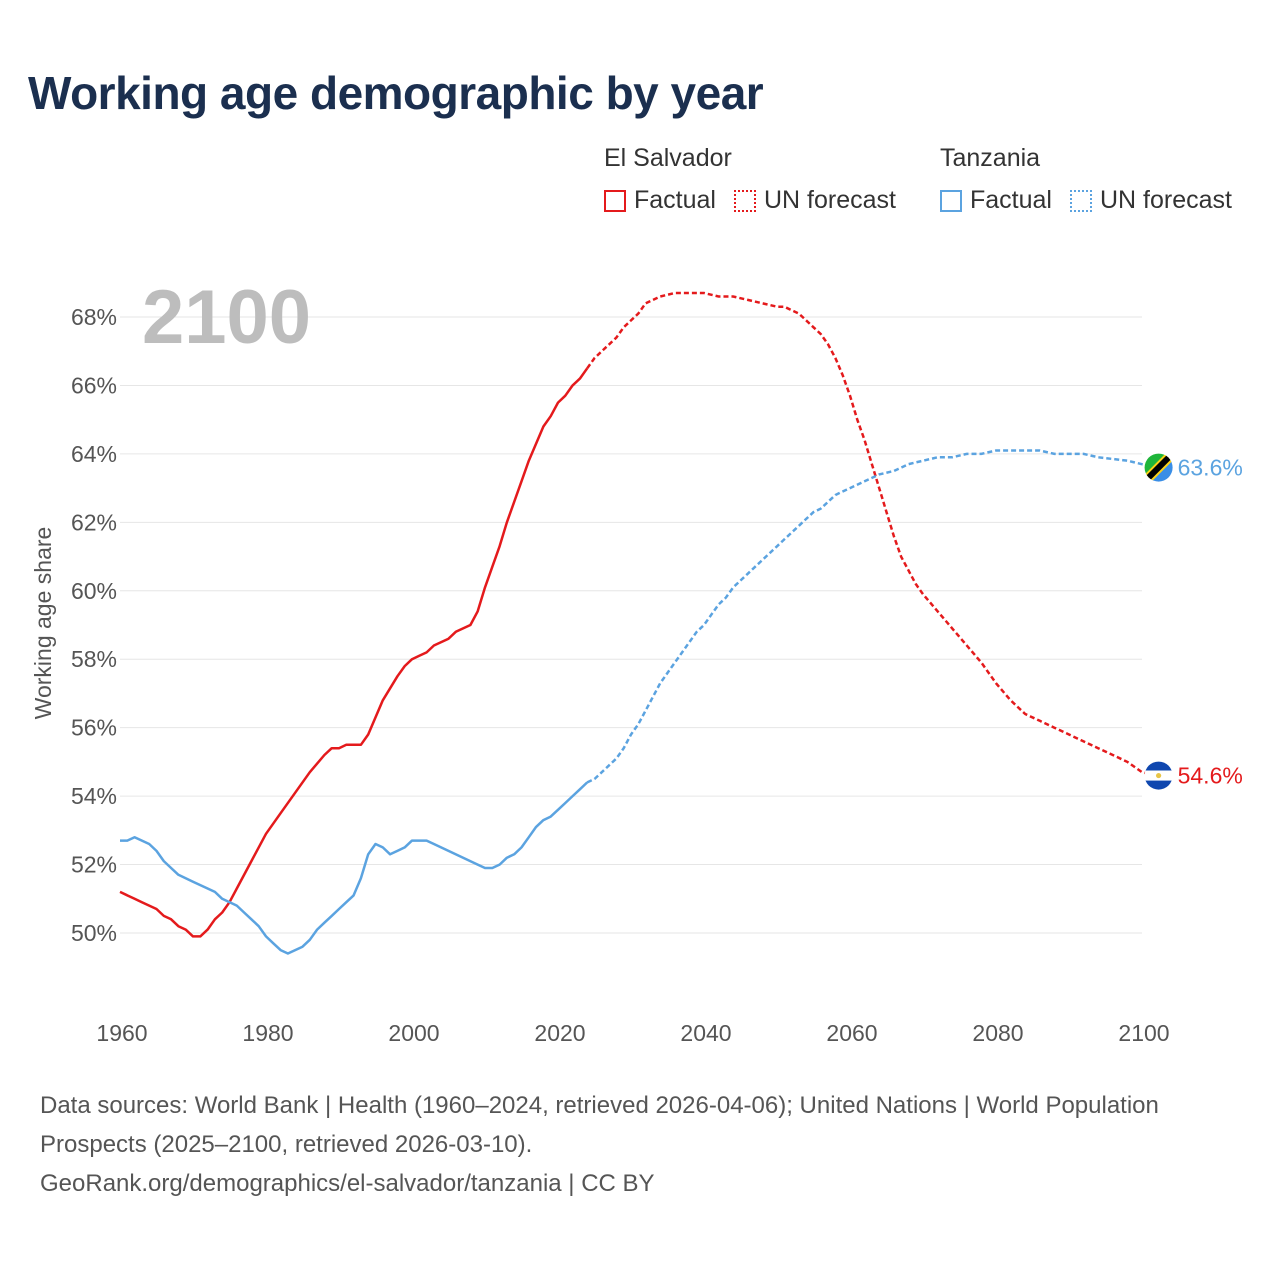 Image resolution: width=1280 pixels, height=1280 pixels. What do you see at coordinates (94, 317) in the screenshot?
I see `y-tick-label: 68%` at bounding box center [94, 317].